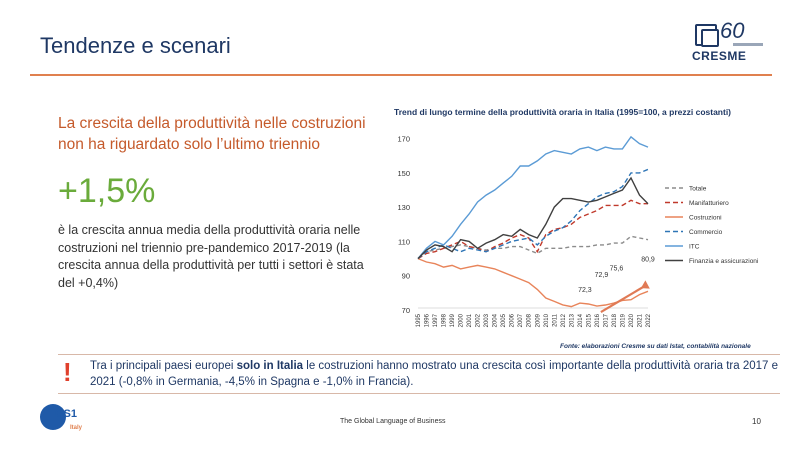  What do you see at coordinates (698, 189) in the screenshot?
I see `legend-label: Totale` at bounding box center [698, 189].